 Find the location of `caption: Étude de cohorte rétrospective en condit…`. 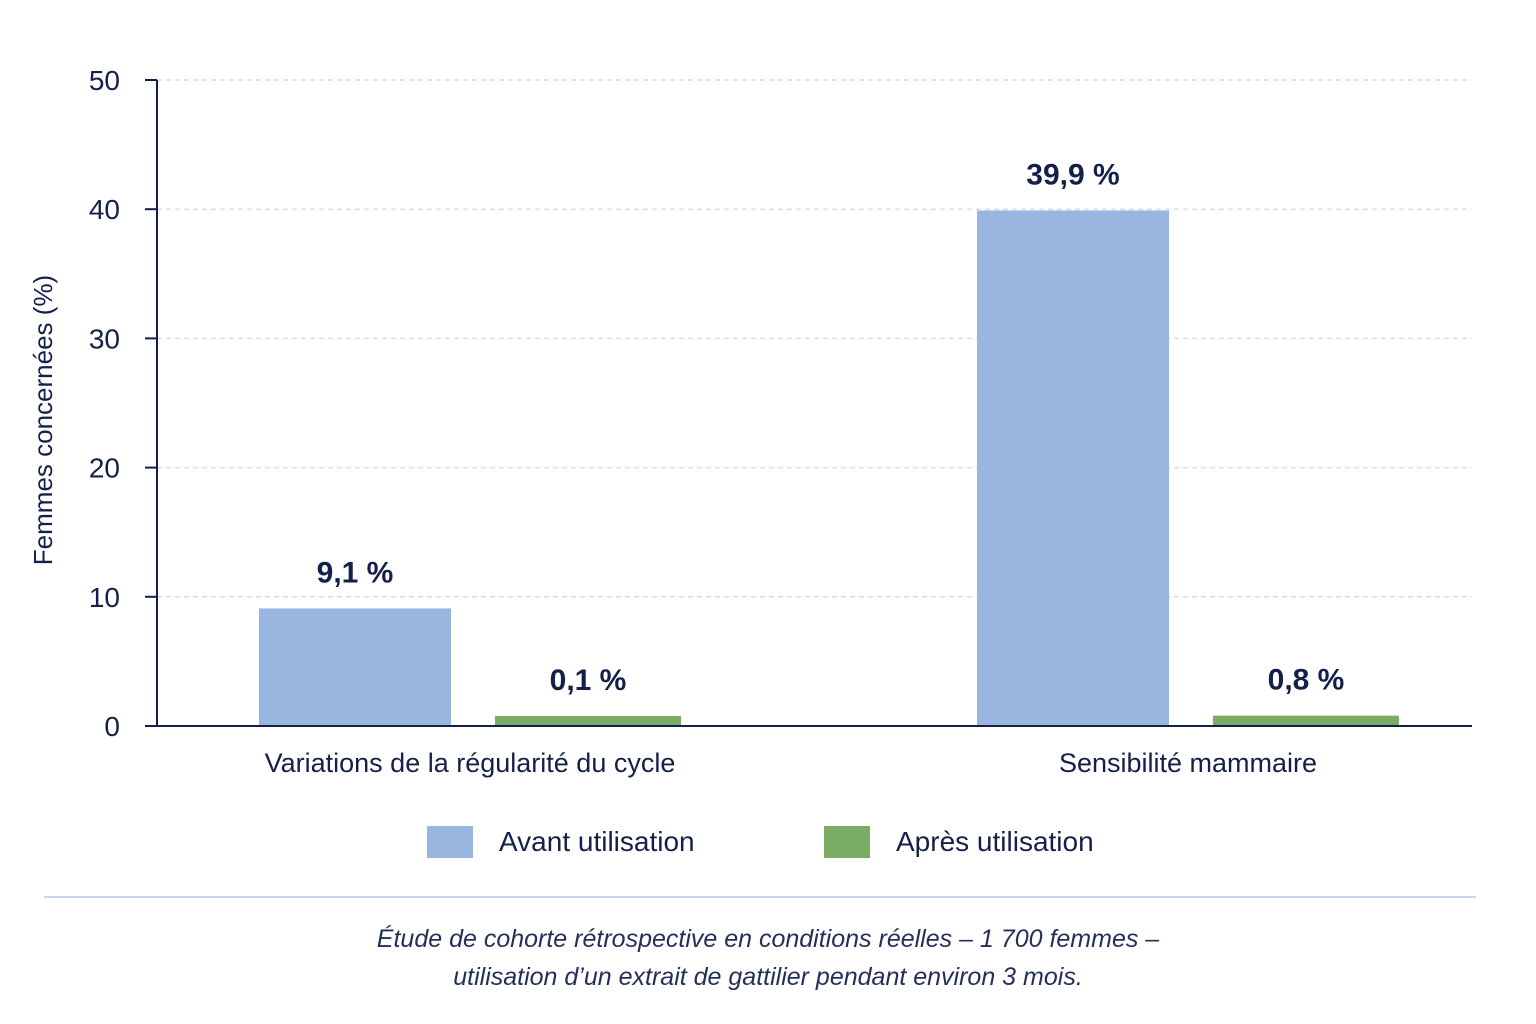

caption: Étude de cohorte rétrospective en condit… is located at coordinates (768, 958).